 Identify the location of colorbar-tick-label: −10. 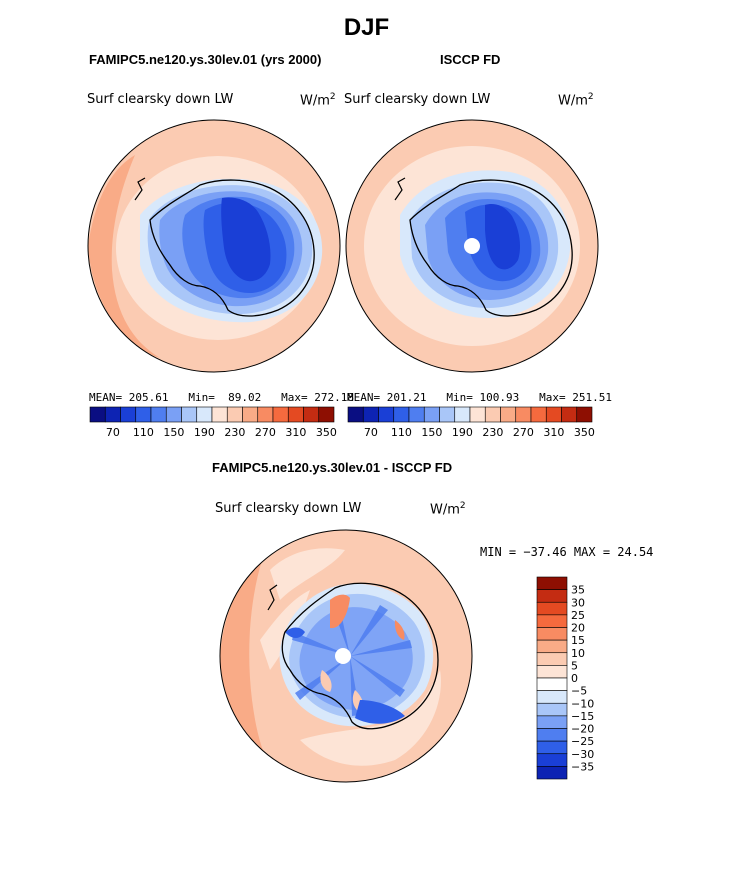
(582, 703).